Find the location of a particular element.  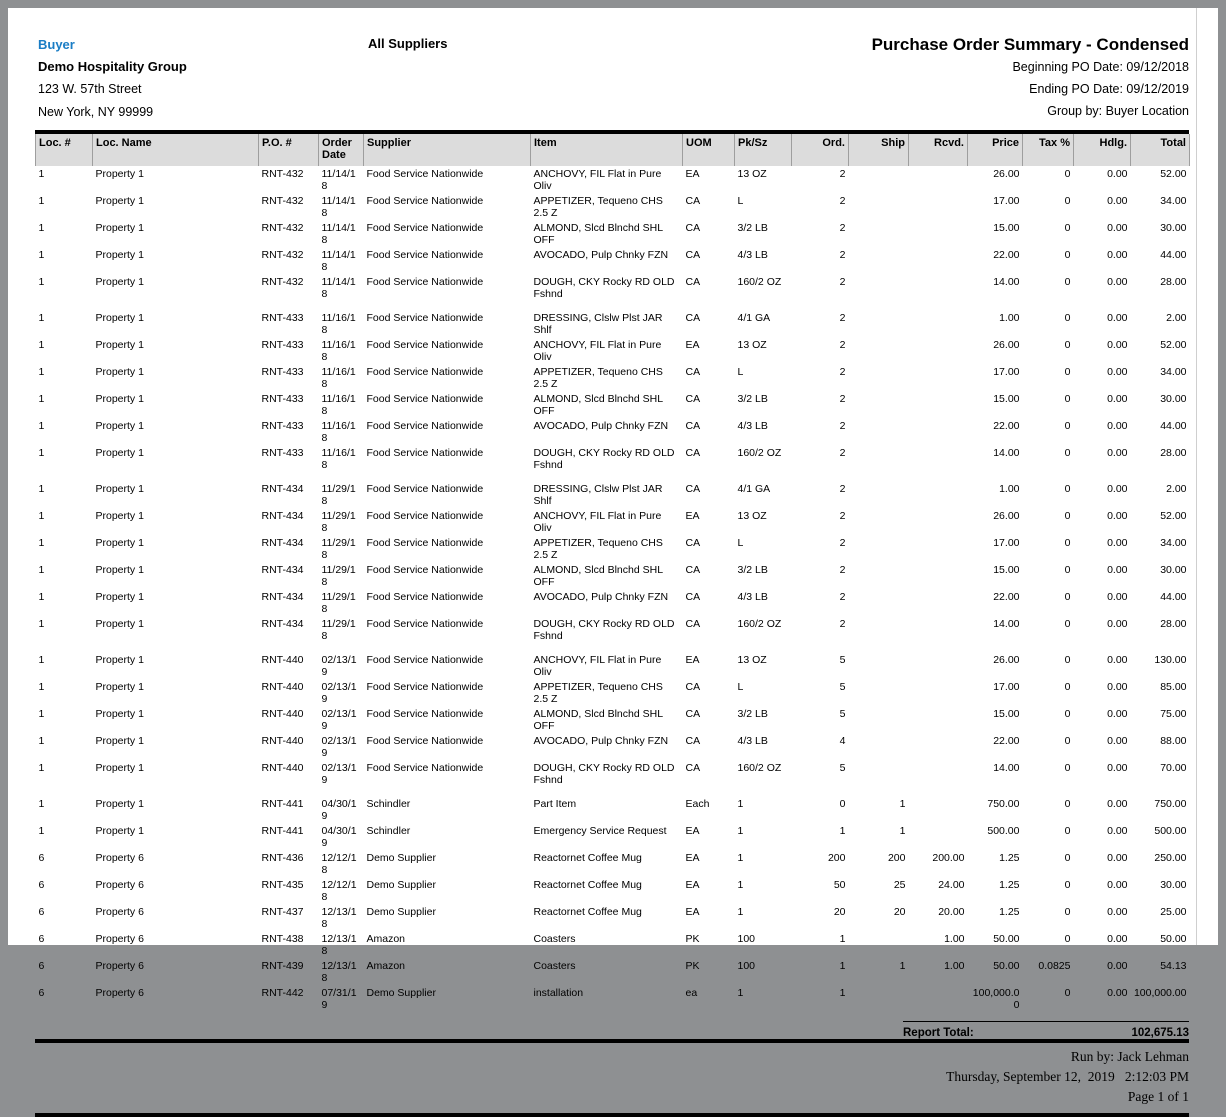

cell-item: Reactornet Coffee Mug is located at coordinates (587, 912).